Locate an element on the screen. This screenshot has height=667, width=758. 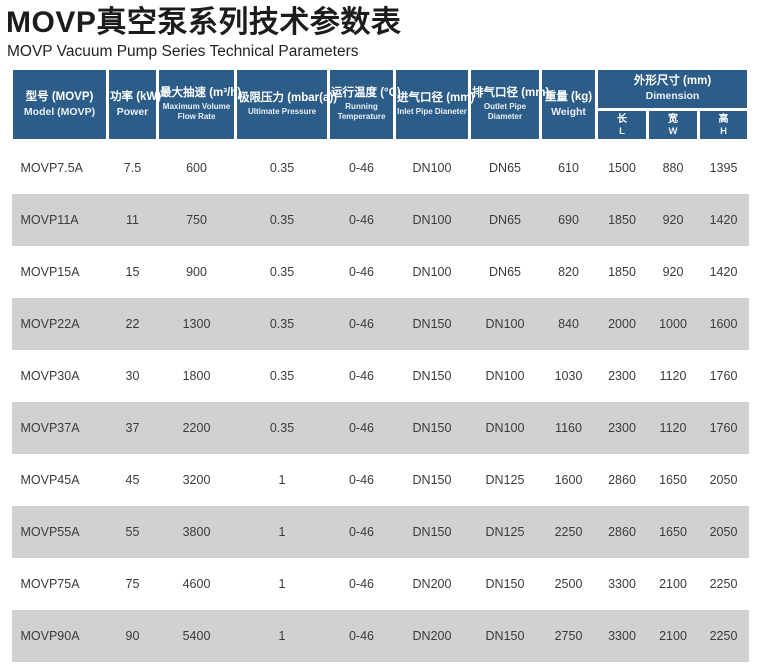
model-cell: MOVP55A is located at coordinates (50, 532).